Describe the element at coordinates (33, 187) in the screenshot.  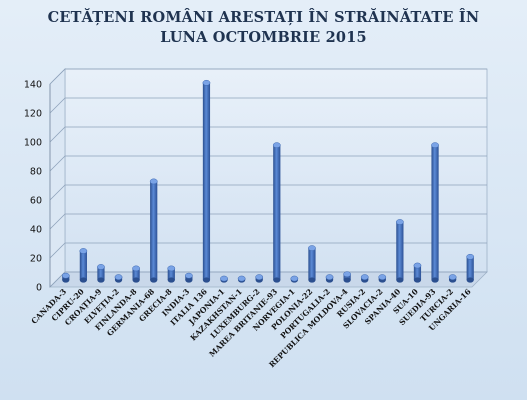
I see `y-axis-ticks: 0 20 40 60 80 100 120 140` at that location.